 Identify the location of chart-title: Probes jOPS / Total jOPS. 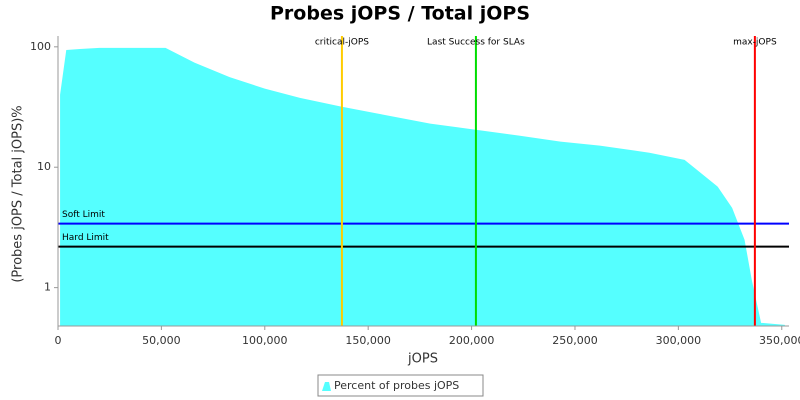
(400, 14).